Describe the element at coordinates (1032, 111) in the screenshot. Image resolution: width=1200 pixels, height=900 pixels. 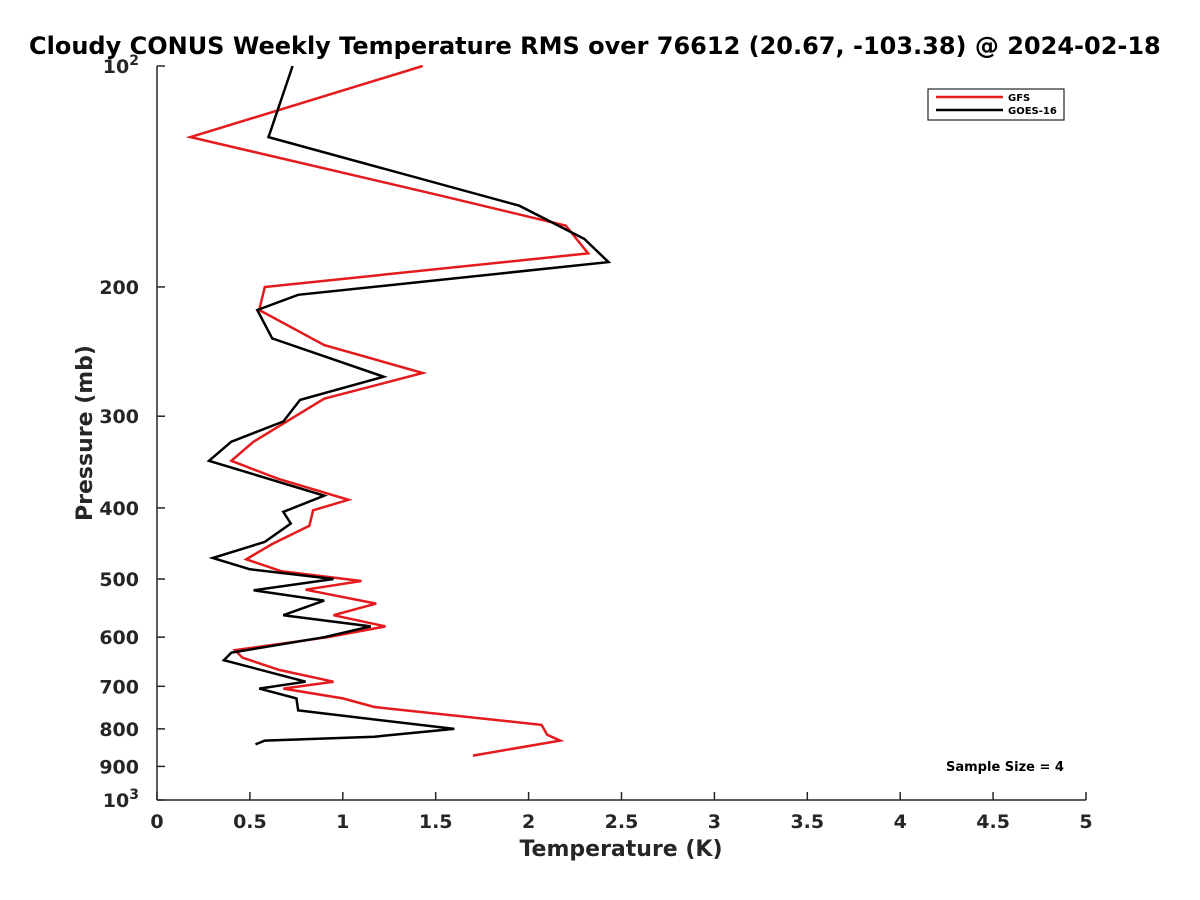
I see `legend-label-goes-16: GOES-16` at that location.